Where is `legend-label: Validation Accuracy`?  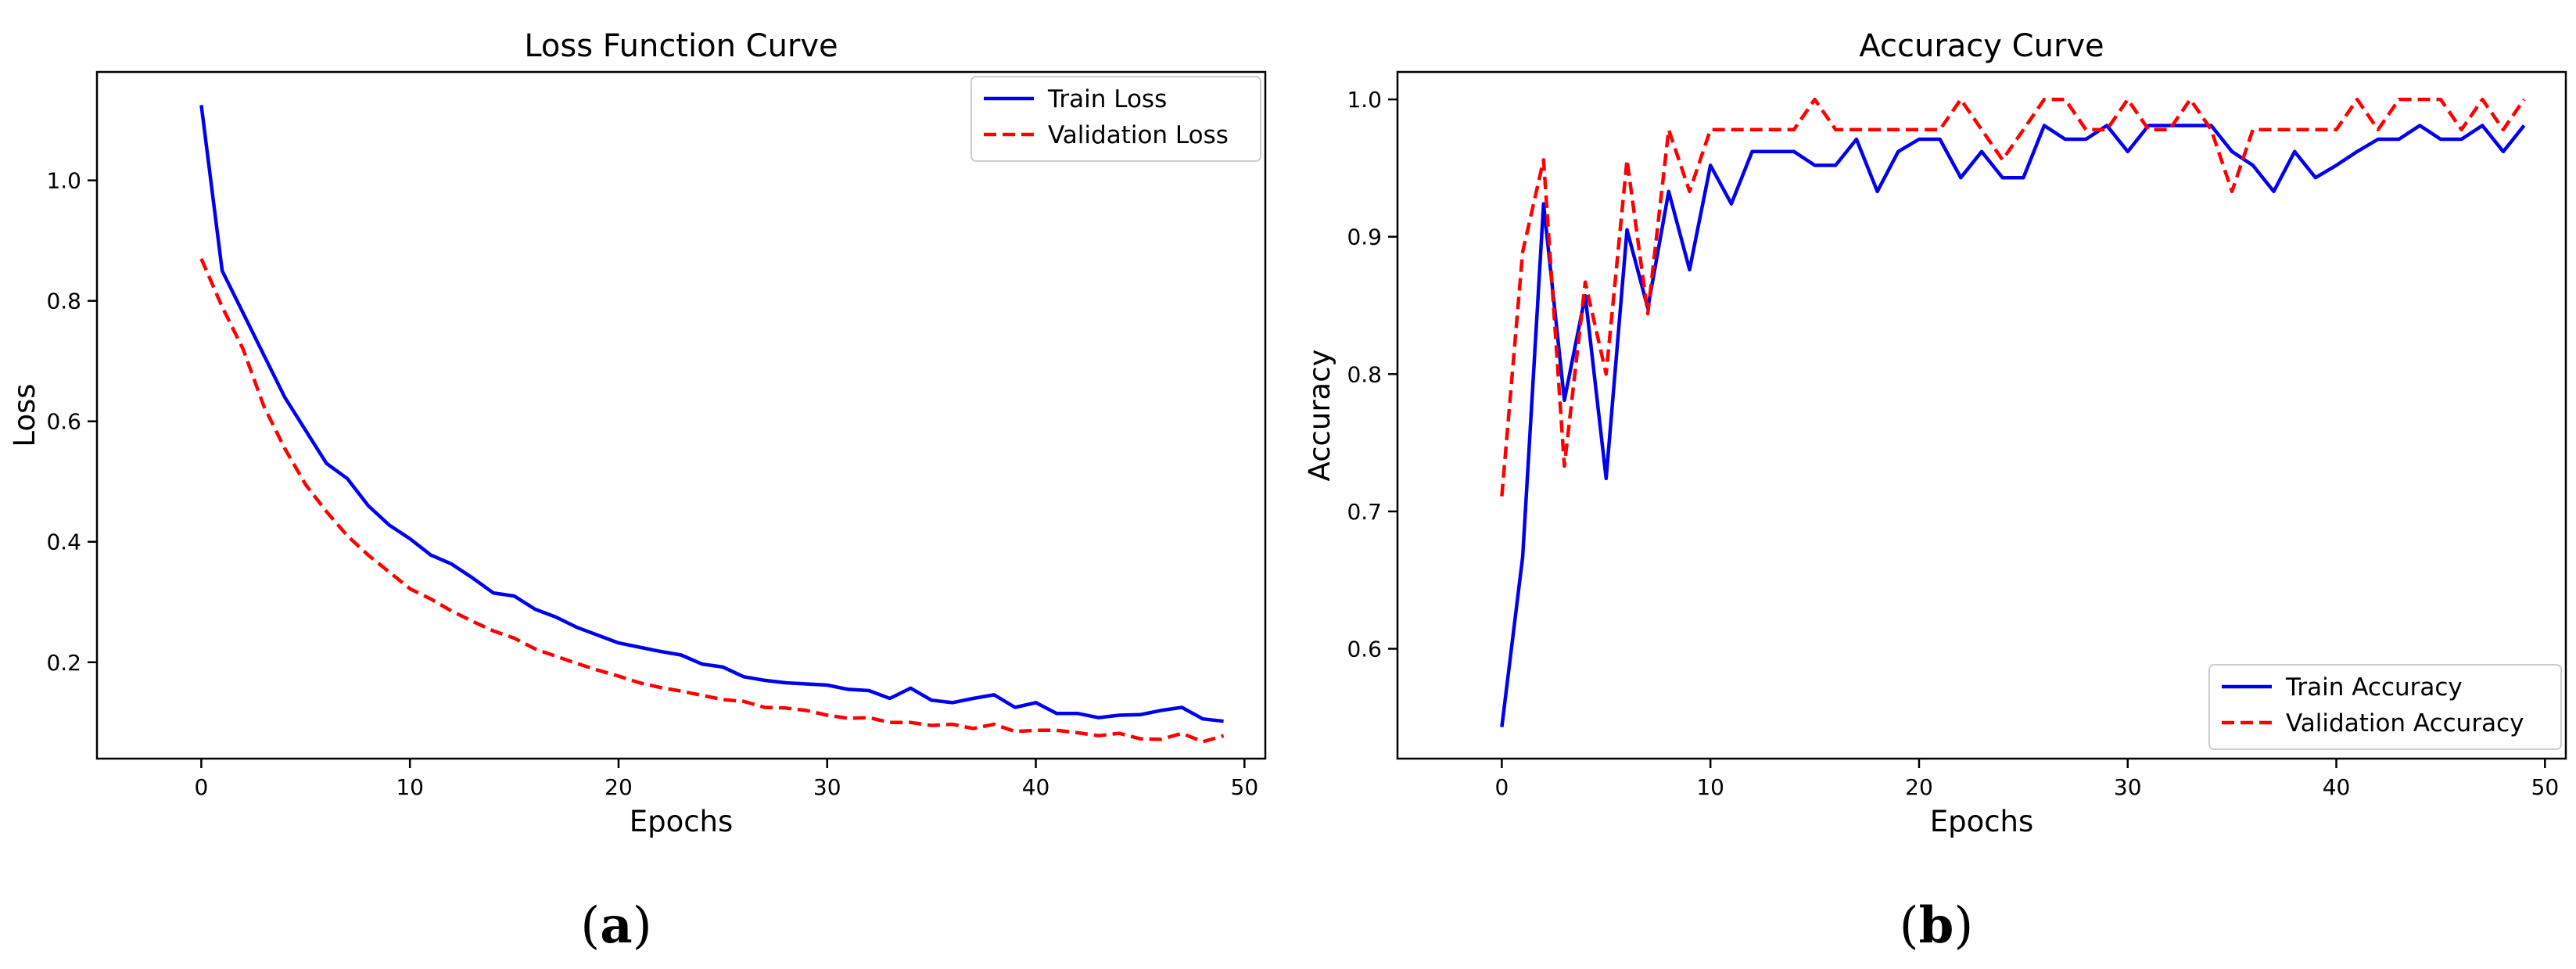 legend-label: Validation Accuracy is located at coordinates (2405, 723).